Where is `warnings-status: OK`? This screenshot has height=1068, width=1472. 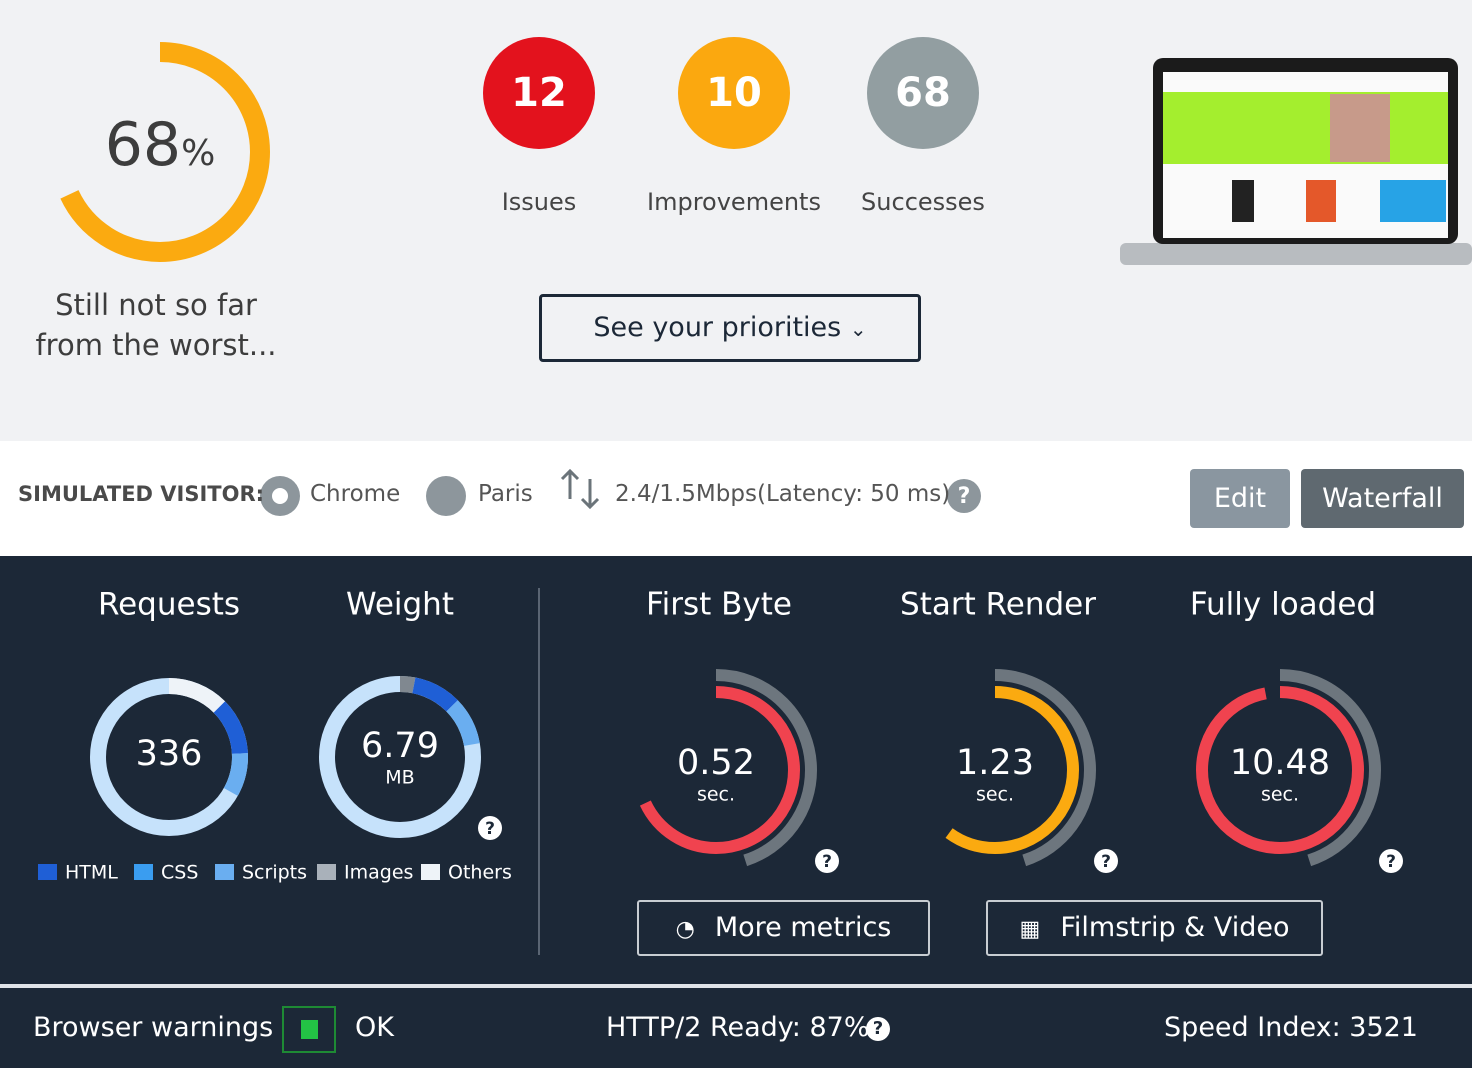
warnings-status: OK is located at coordinates (374, 1027).